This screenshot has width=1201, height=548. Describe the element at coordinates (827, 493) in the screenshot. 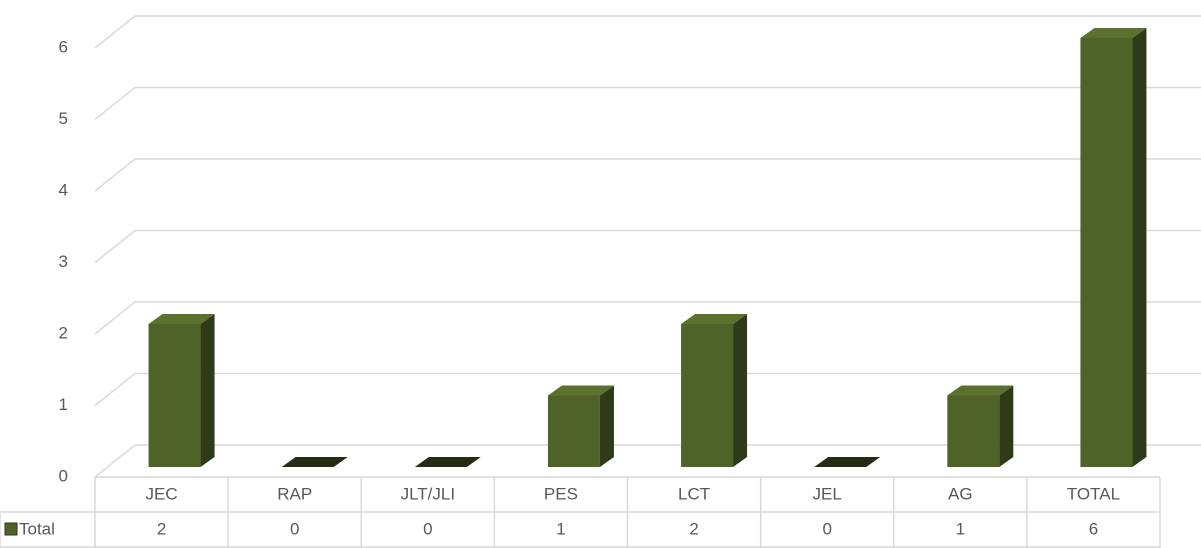

I see `x-tick-label: JEL` at that location.